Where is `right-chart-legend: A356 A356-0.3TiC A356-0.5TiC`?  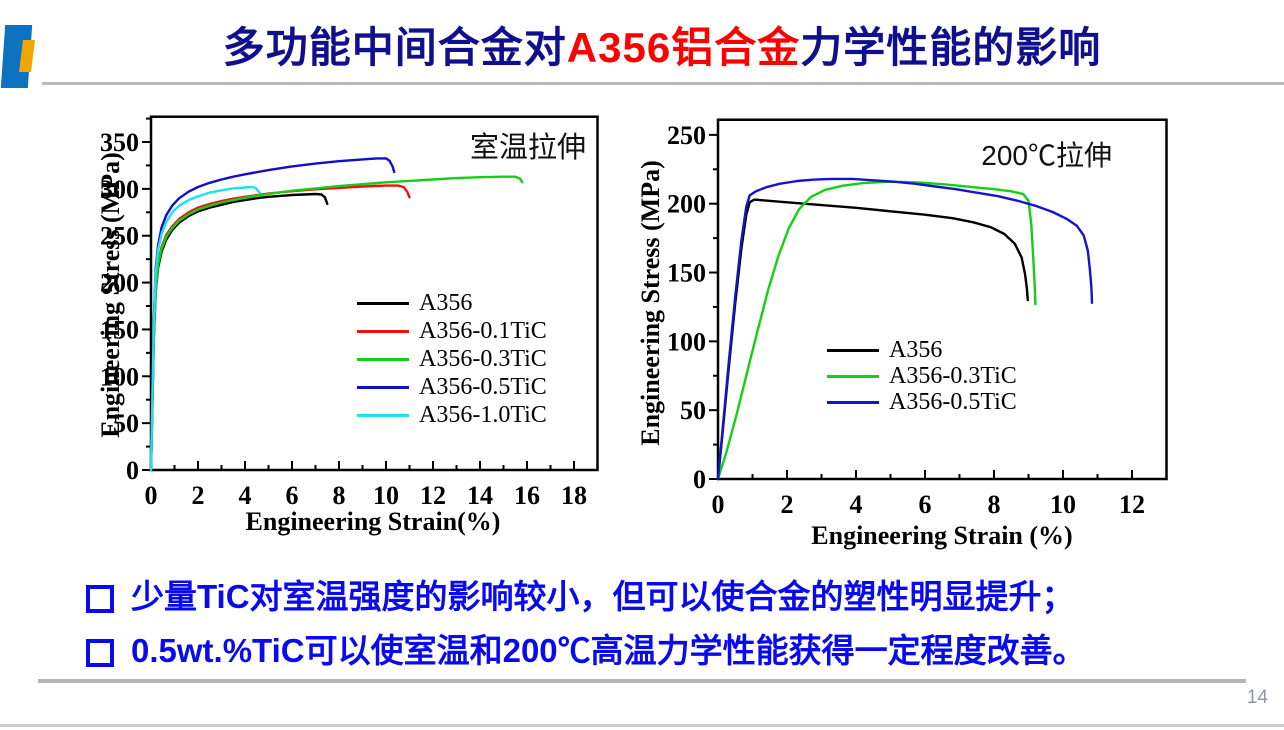
right-chart-legend: A356 A356-0.3TiC A356-0.5TiC is located at coordinates (922, 376).